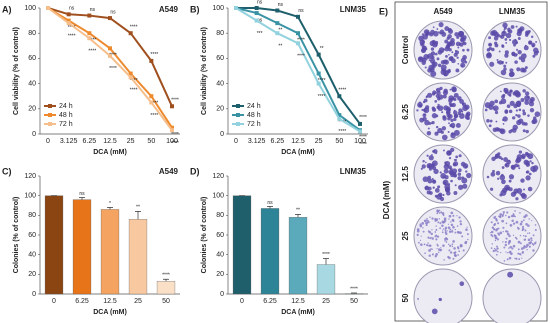  Describe the element at coordinates (220, 235) in the screenshot. I see `y-tick-label: 60` at that location.